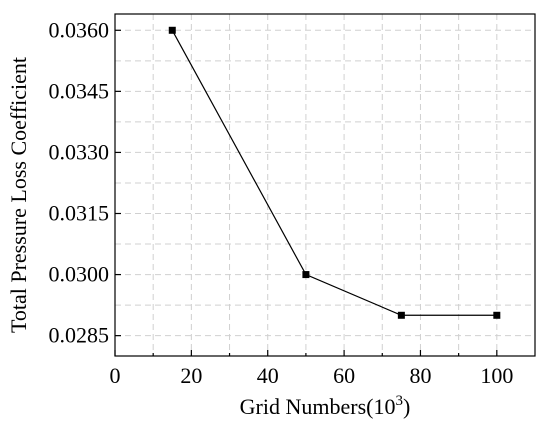 The height and width of the screenshot is (427, 550). Describe the element at coordinates (318, 406) in the screenshot. I see `x-axis-label-main: Grid Numbers(10` at that location.